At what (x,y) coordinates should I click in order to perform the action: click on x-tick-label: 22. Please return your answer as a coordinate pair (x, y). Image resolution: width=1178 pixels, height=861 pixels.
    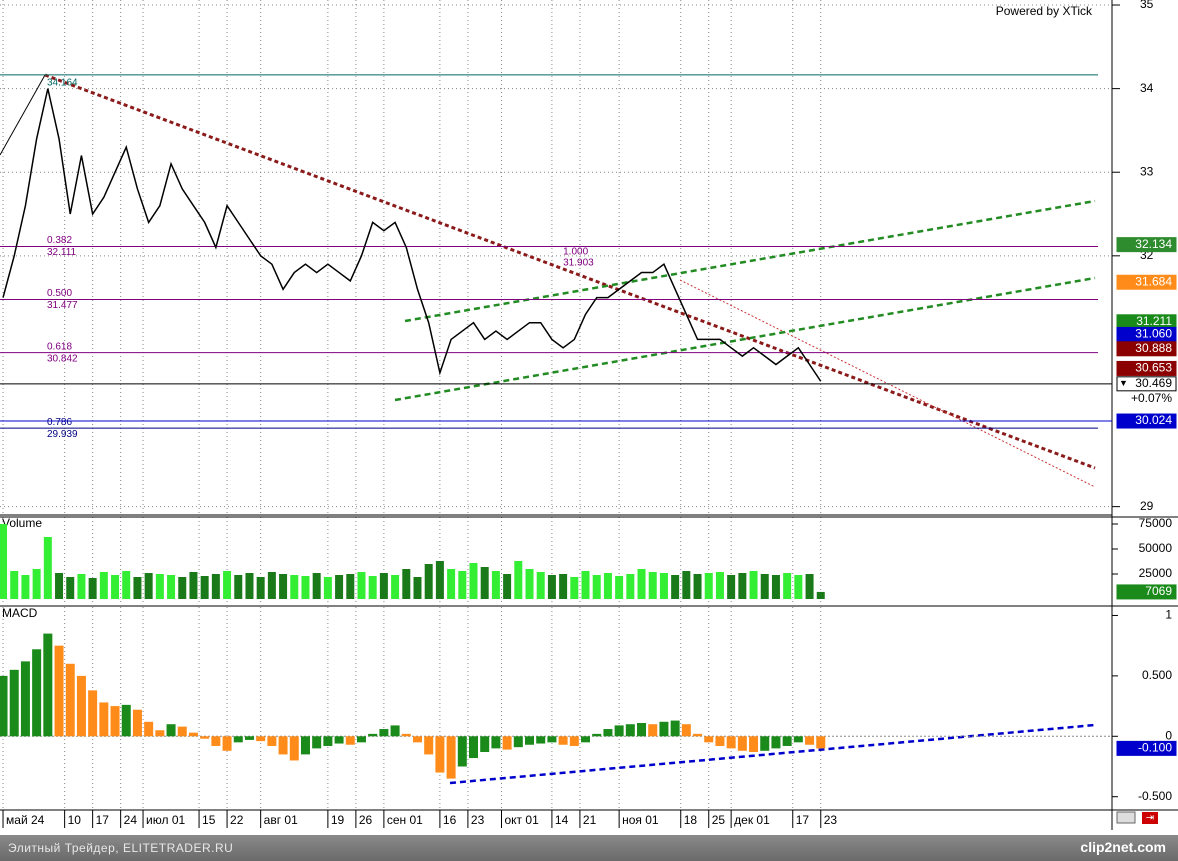
    Looking at the image, I should click on (237, 820).